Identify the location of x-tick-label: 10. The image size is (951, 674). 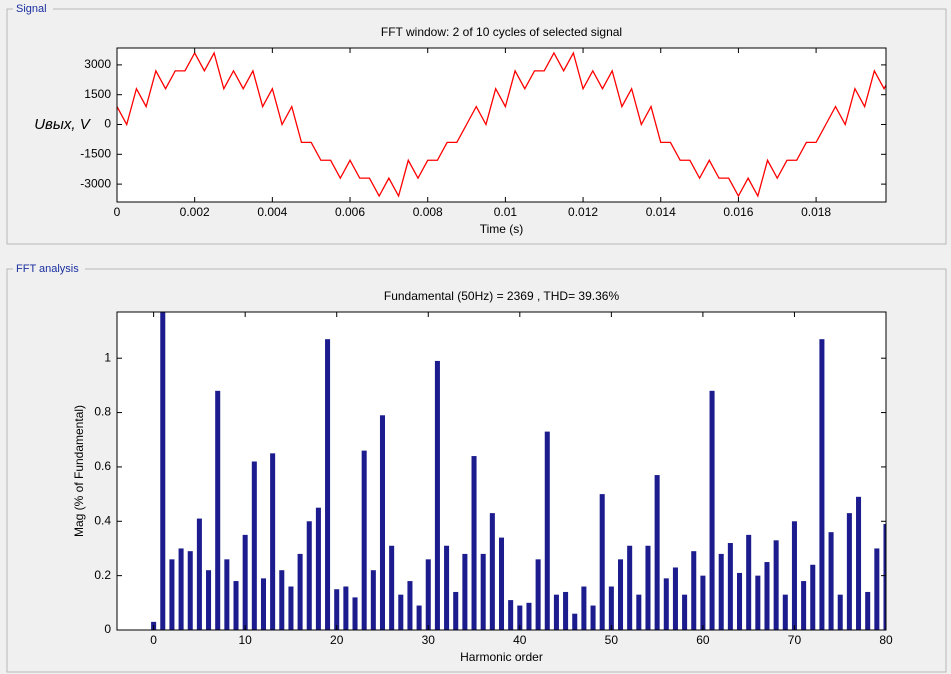
(245, 640).